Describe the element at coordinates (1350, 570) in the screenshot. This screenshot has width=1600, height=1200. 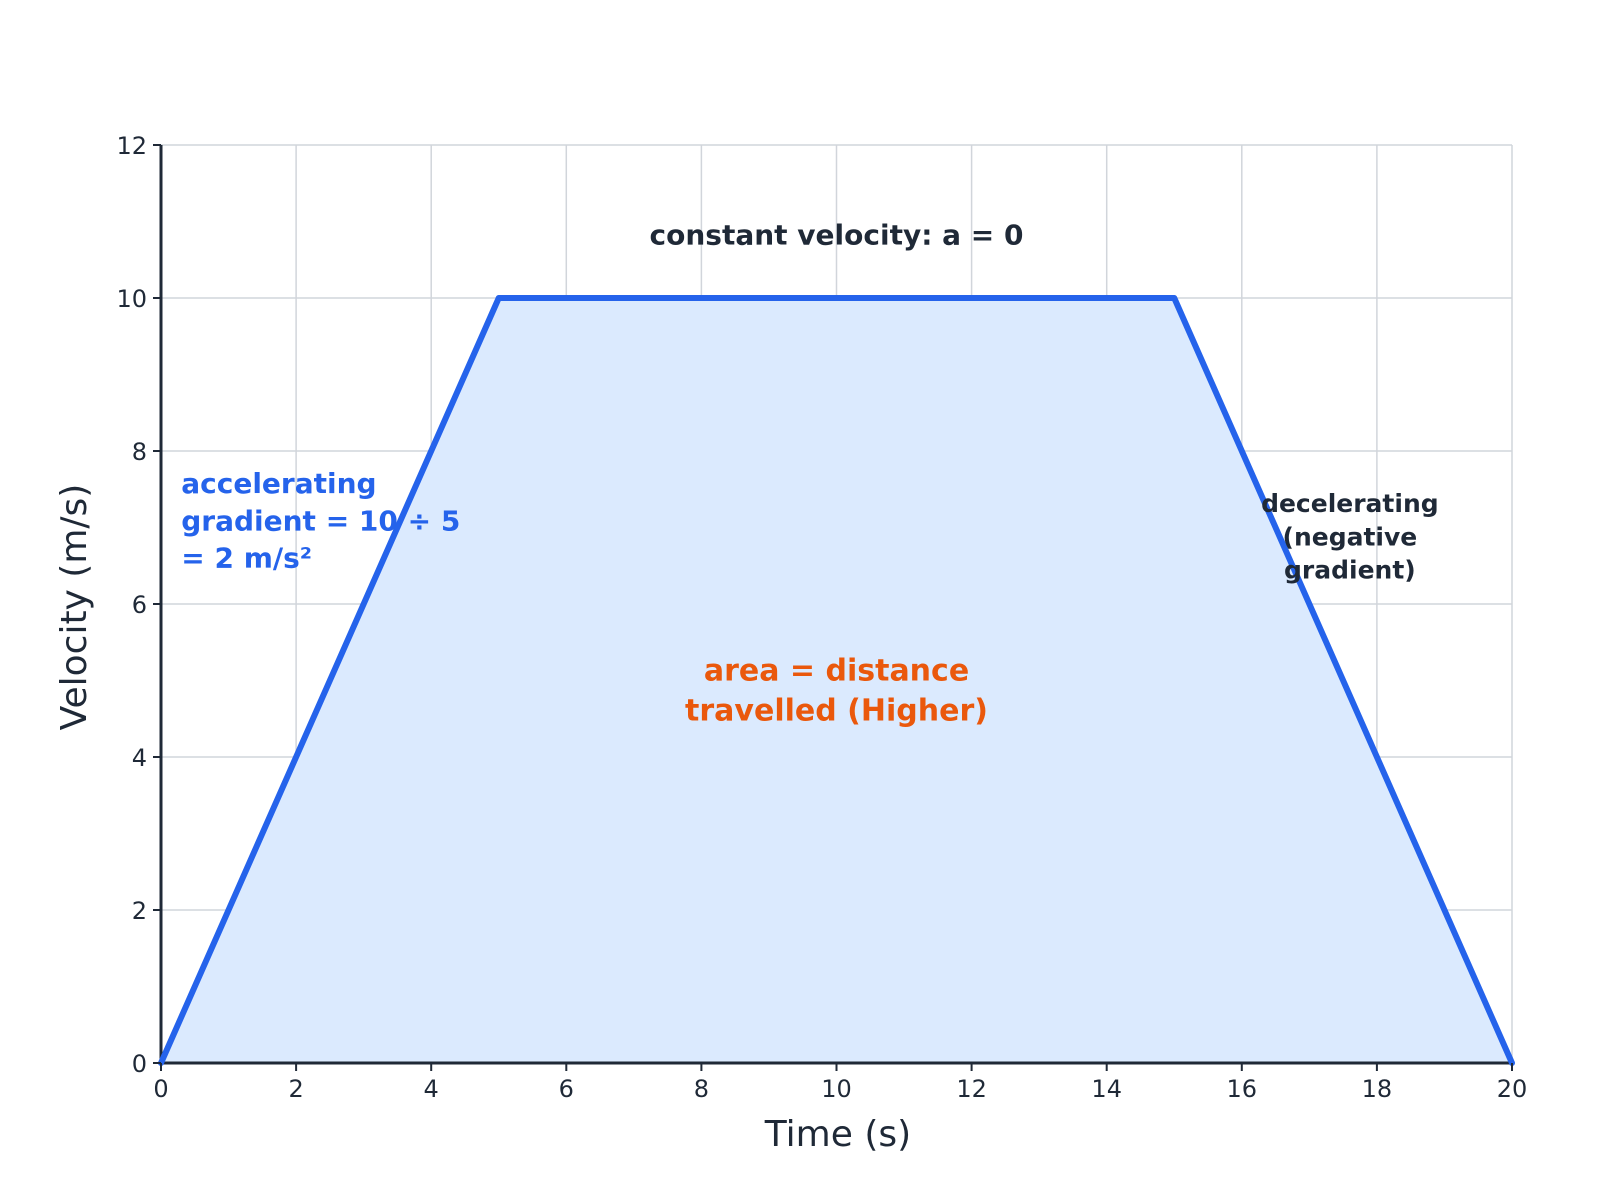
I see `annotation-decelerating: gradient)` at that location.